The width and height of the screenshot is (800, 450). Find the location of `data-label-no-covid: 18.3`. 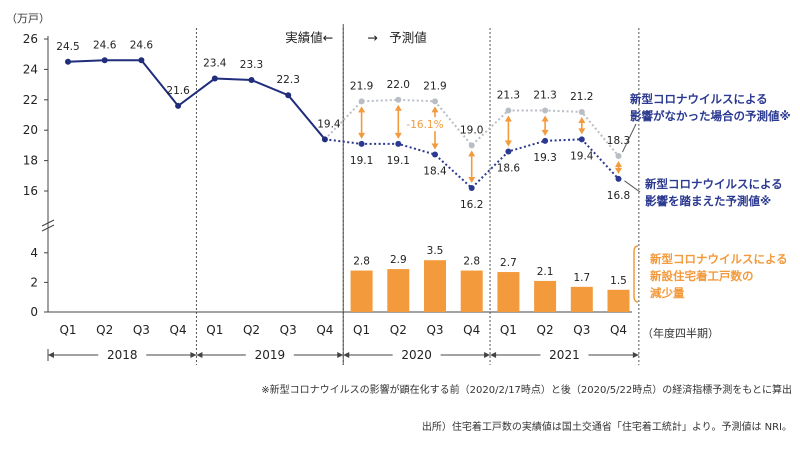

data-label-no-covid: 18.3 is located at coordinates (618, 141).